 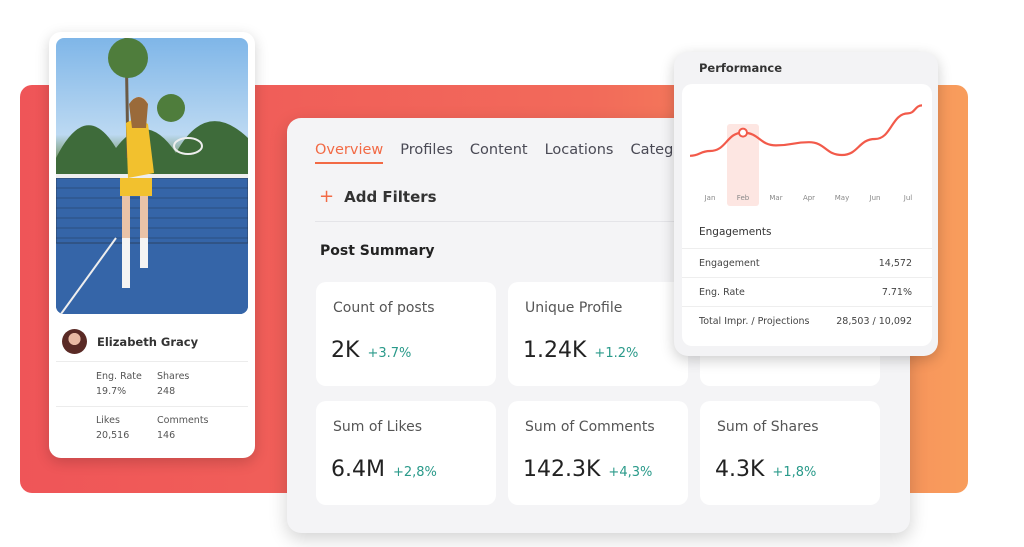 What do you see at coordinates (183, 420) in the screenshot?
I see `stat-label: Comments` at bounding box center [183, 420].